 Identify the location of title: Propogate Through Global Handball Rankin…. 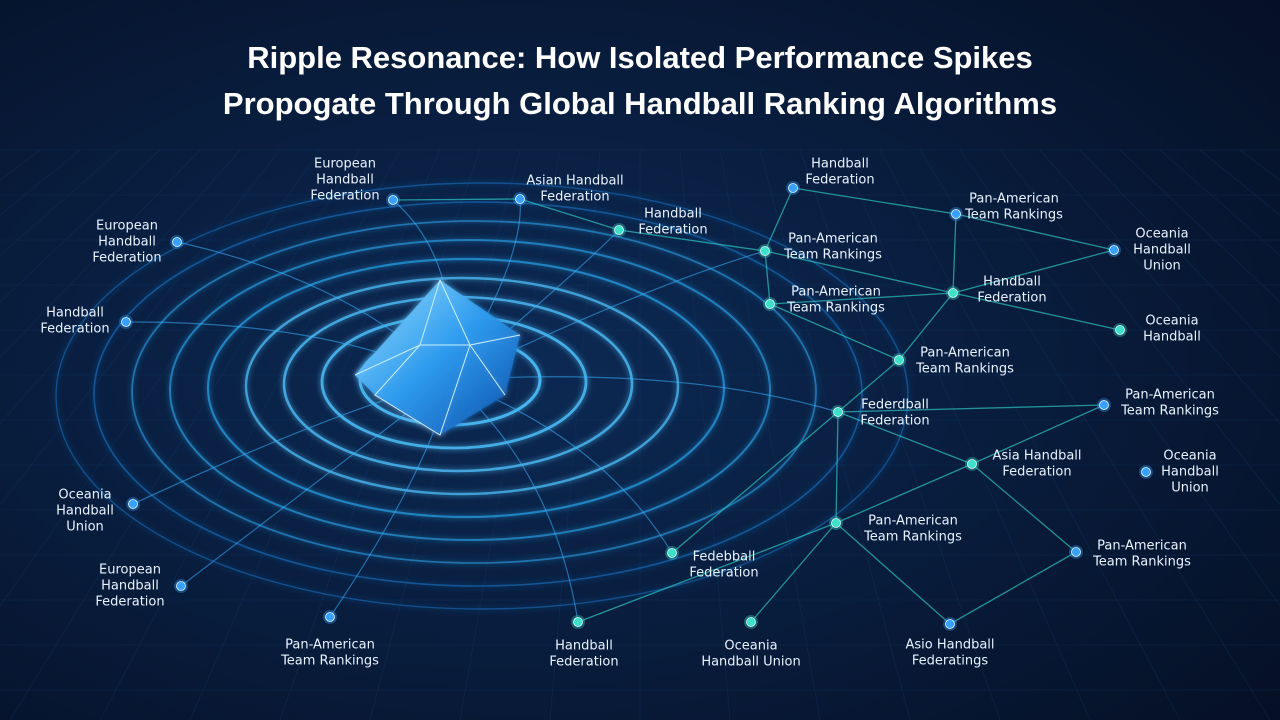
(640, 103).